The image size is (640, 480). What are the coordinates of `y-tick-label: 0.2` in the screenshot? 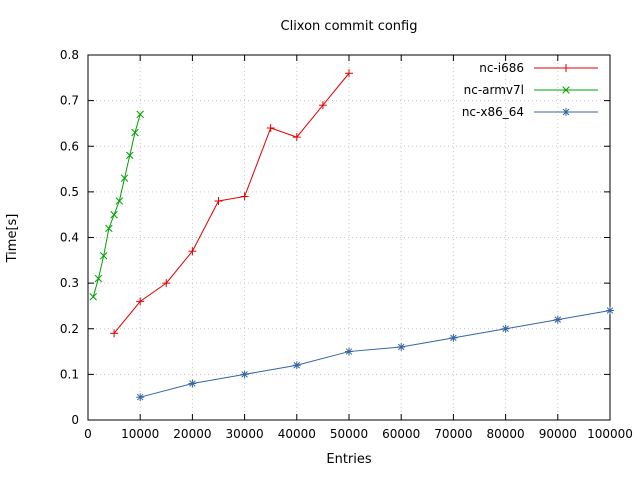 It's located at (69, 329).